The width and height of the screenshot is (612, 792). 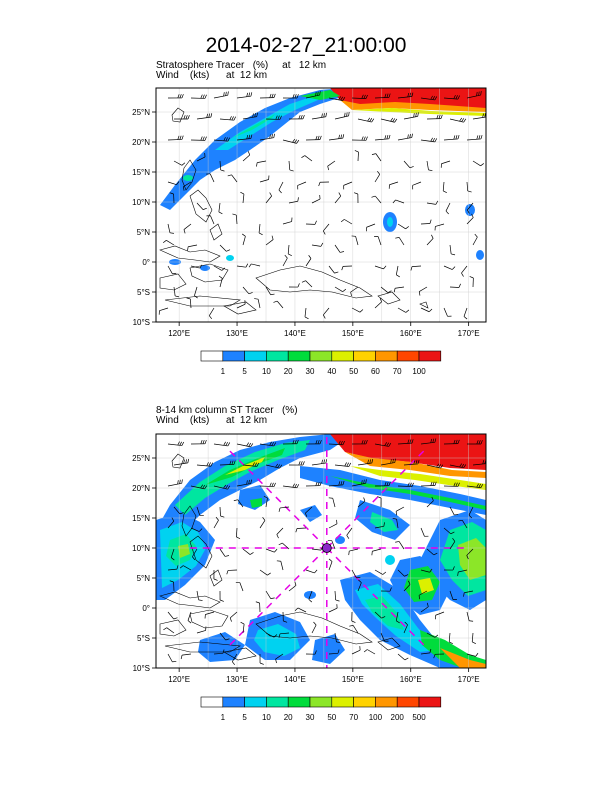 I want to click on colorbar-label: 50, so click(x=353, y=371).